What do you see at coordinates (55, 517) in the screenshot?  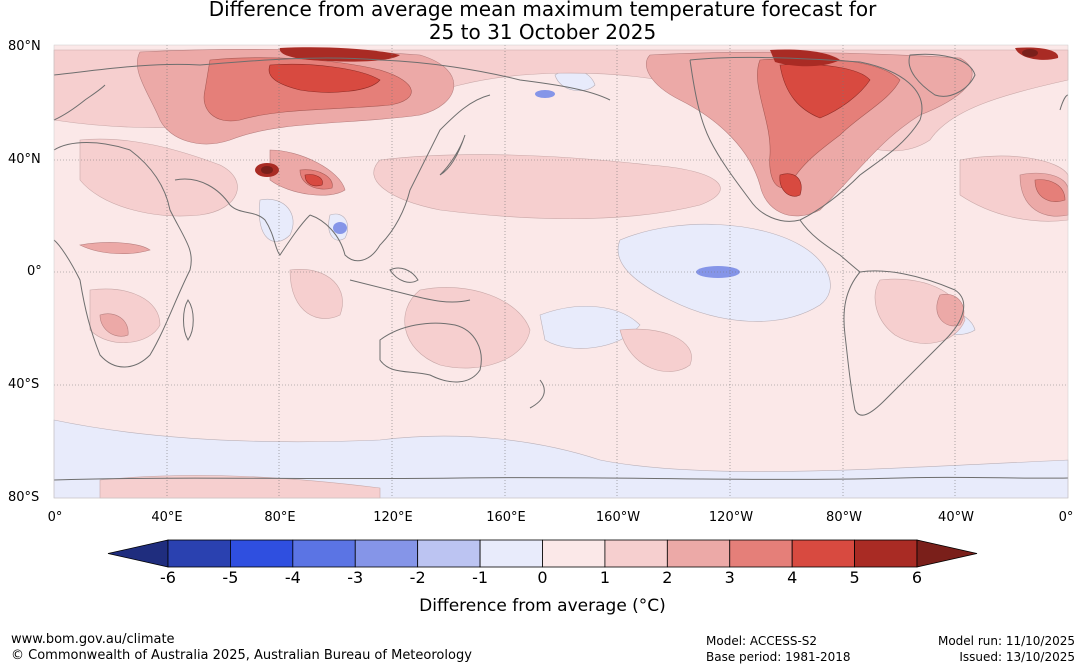 I see `lon-label-0-west: 0°` at bounding box center [55, 517].